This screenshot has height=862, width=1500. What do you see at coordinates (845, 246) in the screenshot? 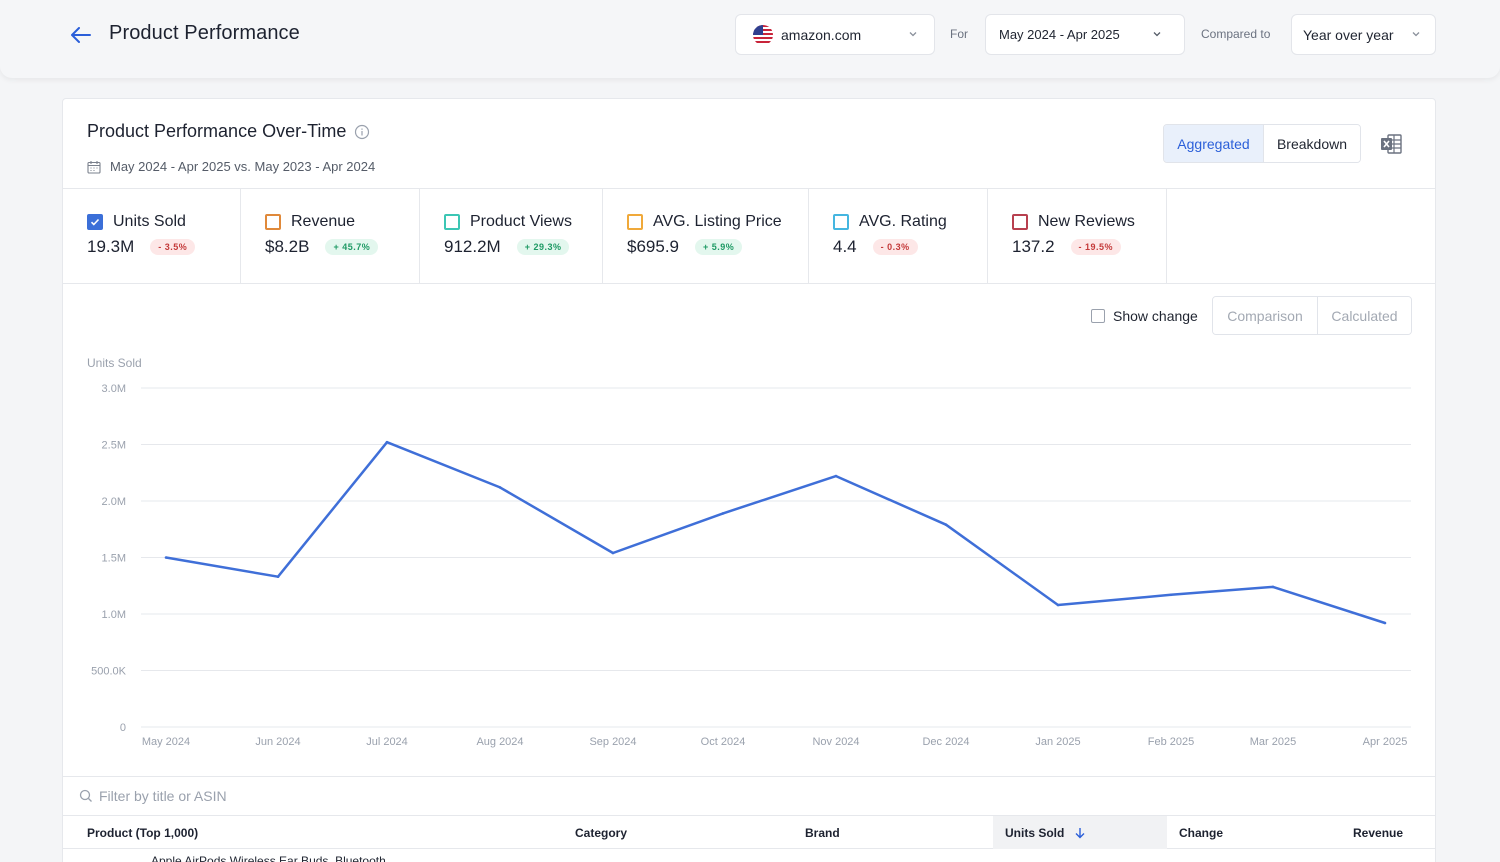
I see `metric-value: 4.4` at bounding box center [845, 246].